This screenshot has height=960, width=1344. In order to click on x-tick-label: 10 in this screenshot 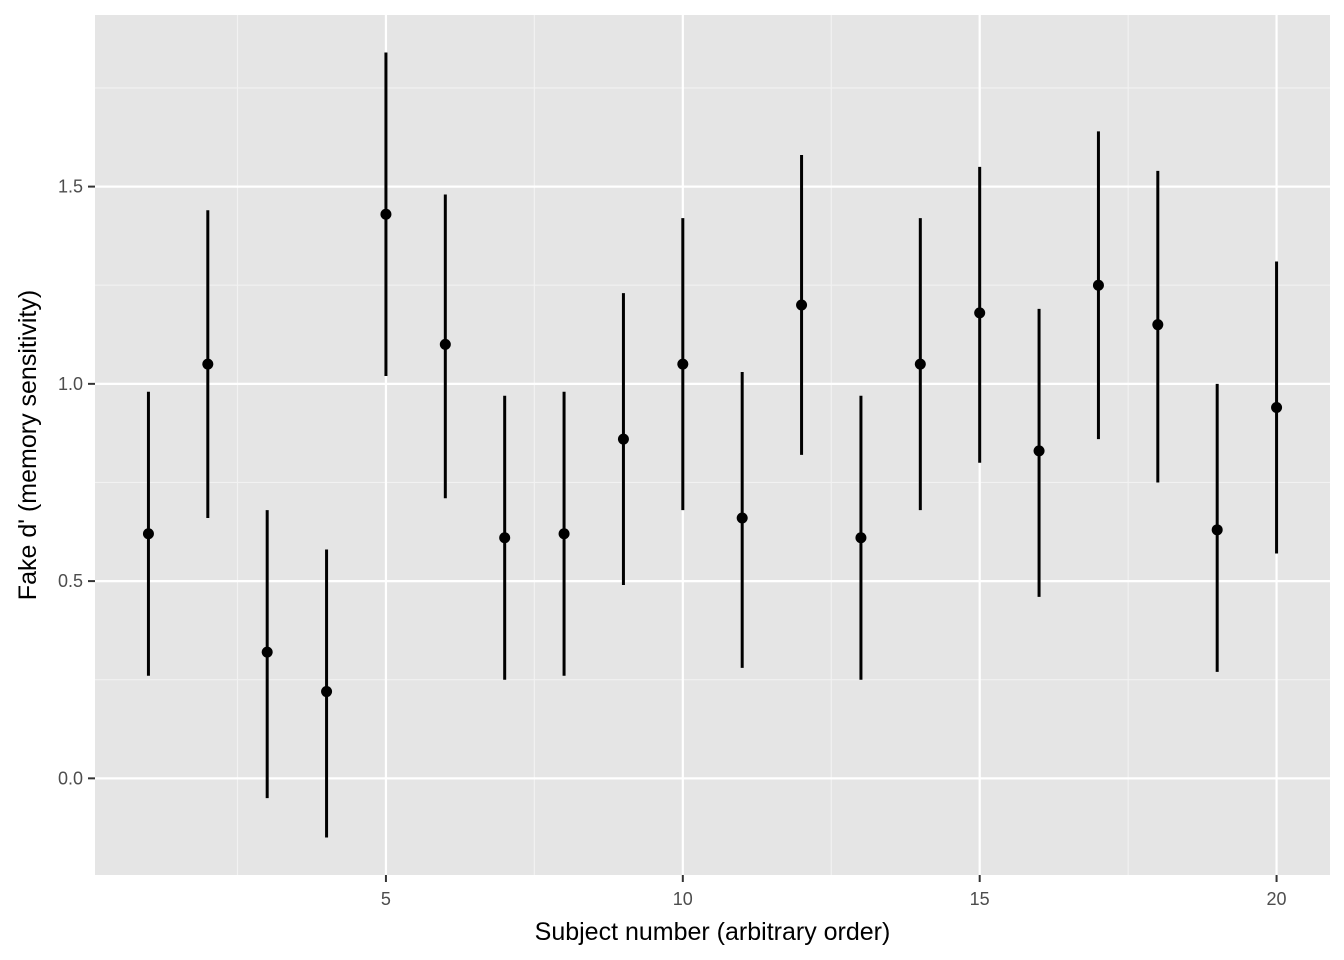, I will do `click(683, 899)`.